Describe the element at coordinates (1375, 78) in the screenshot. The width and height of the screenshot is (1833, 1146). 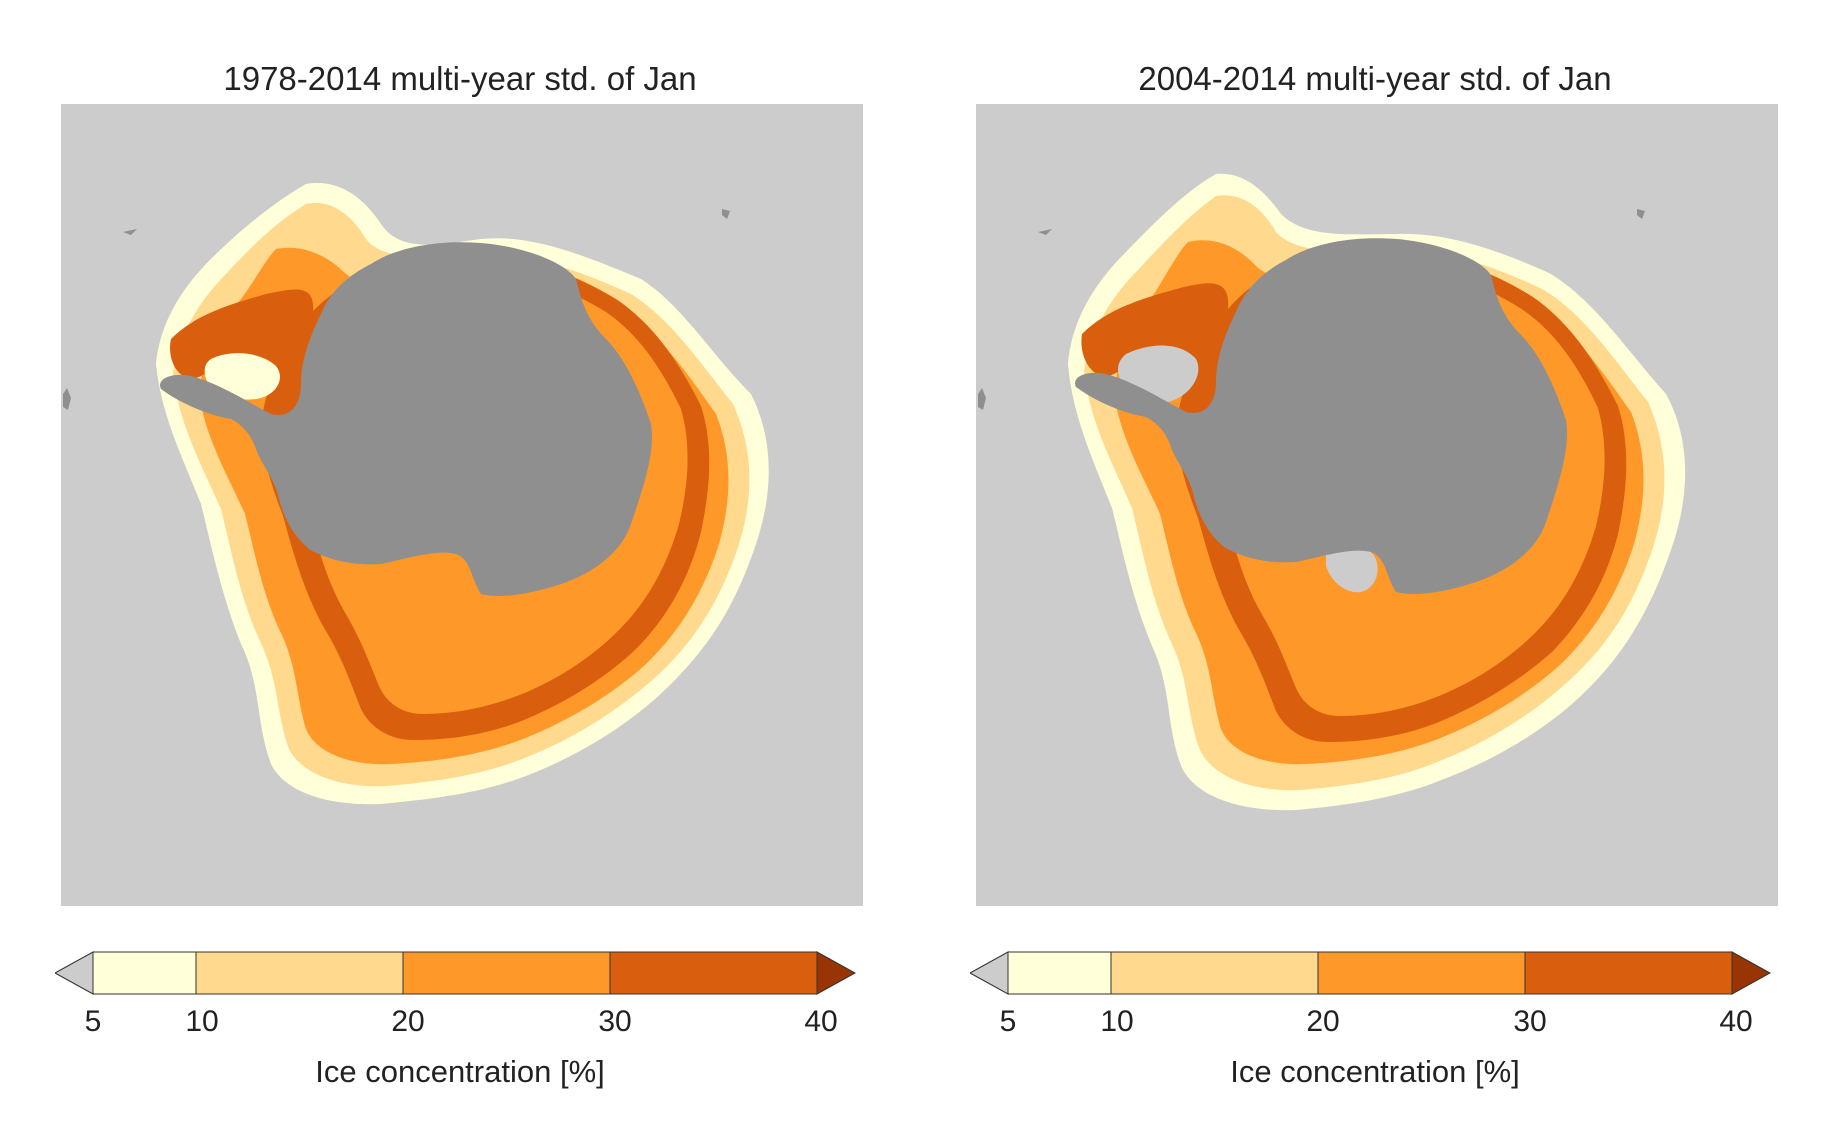
I see `right-panel-title: 2004-2014 multi-year std. of Jan` at that location.